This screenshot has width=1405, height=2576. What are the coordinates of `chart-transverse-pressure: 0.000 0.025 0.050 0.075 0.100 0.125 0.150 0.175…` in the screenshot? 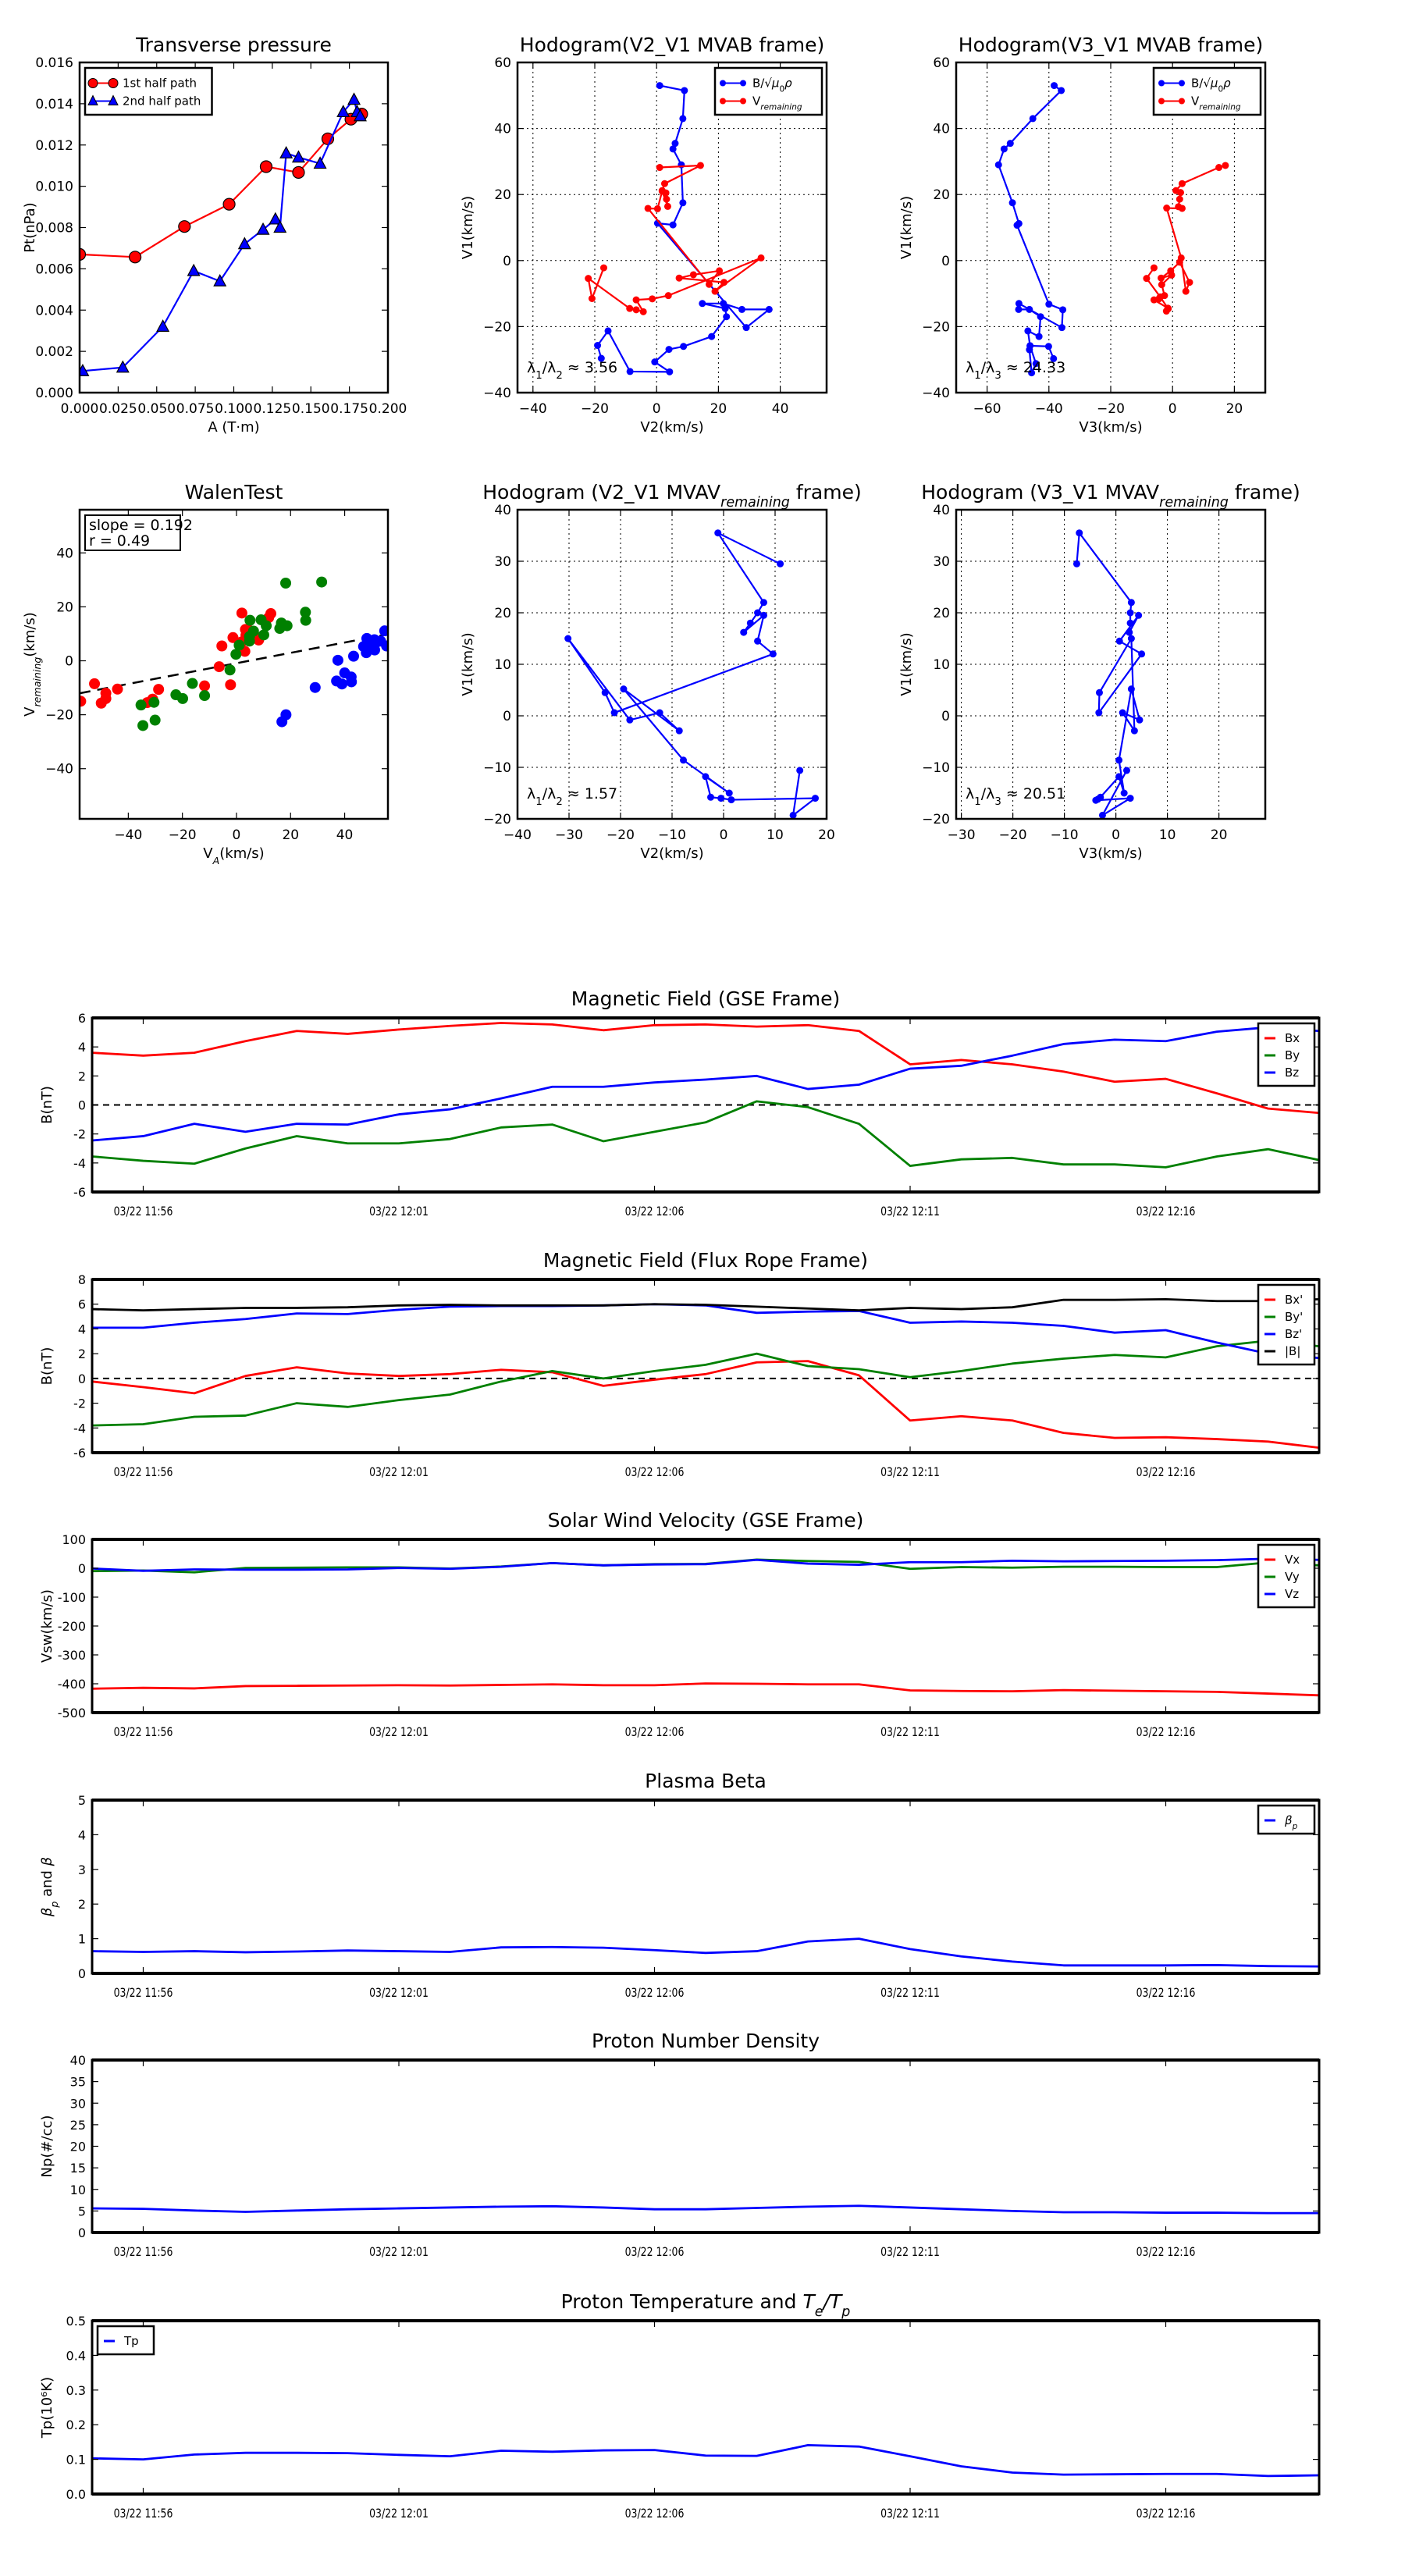 It's located at (215, 235).